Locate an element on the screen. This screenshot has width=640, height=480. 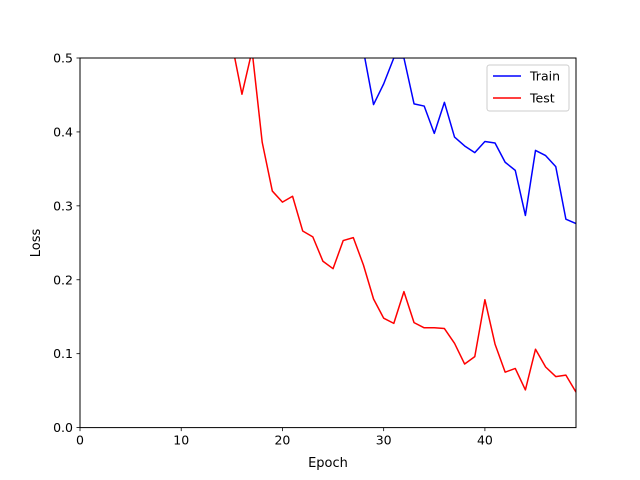
y-tick-label: 0.3 is located at coordinates (63, 205).